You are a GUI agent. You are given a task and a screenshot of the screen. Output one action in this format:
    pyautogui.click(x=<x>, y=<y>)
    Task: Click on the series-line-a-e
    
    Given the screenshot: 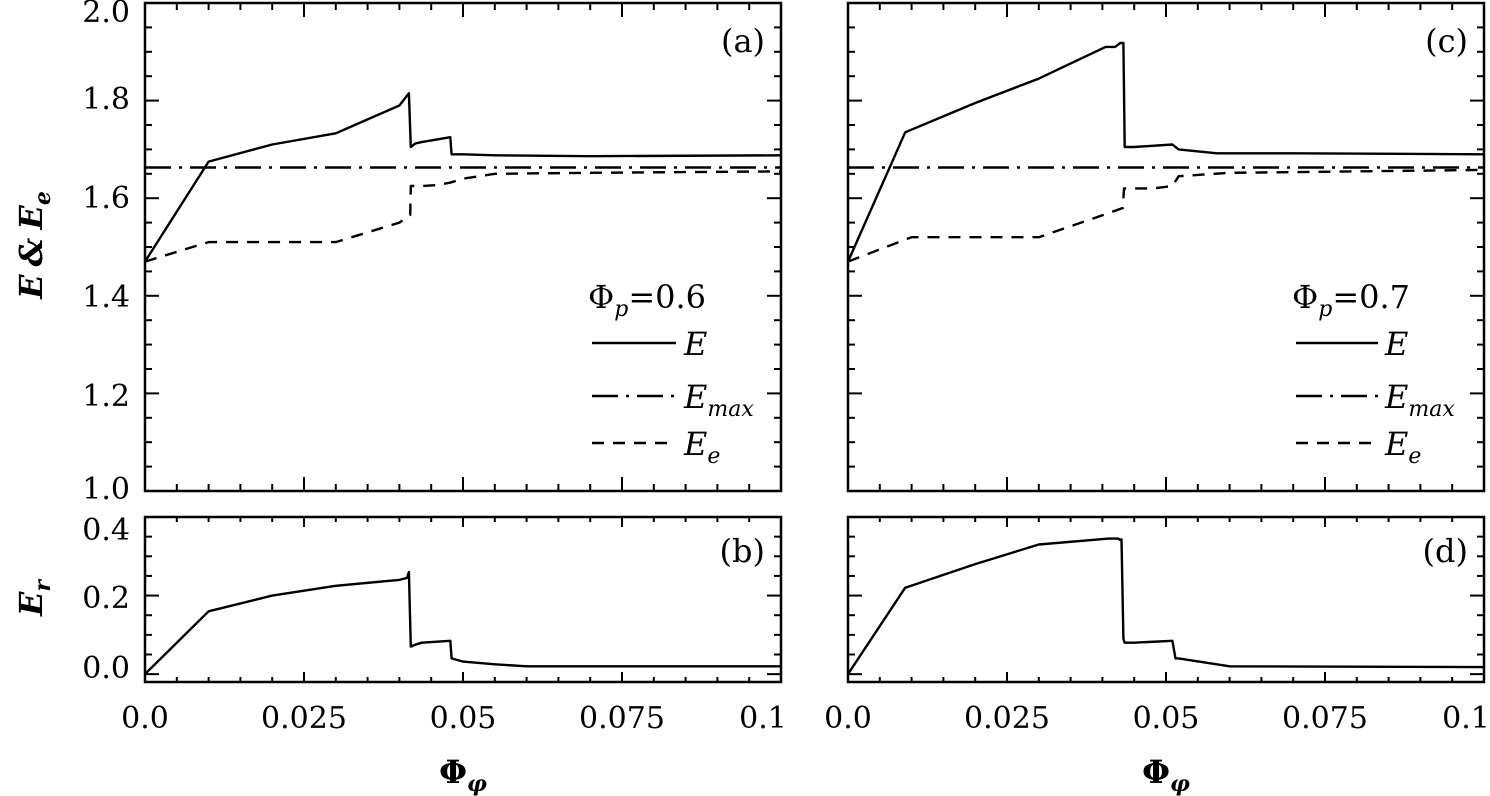 What is the action you would take?
    pyautogui.click(x=463, y=177)
    